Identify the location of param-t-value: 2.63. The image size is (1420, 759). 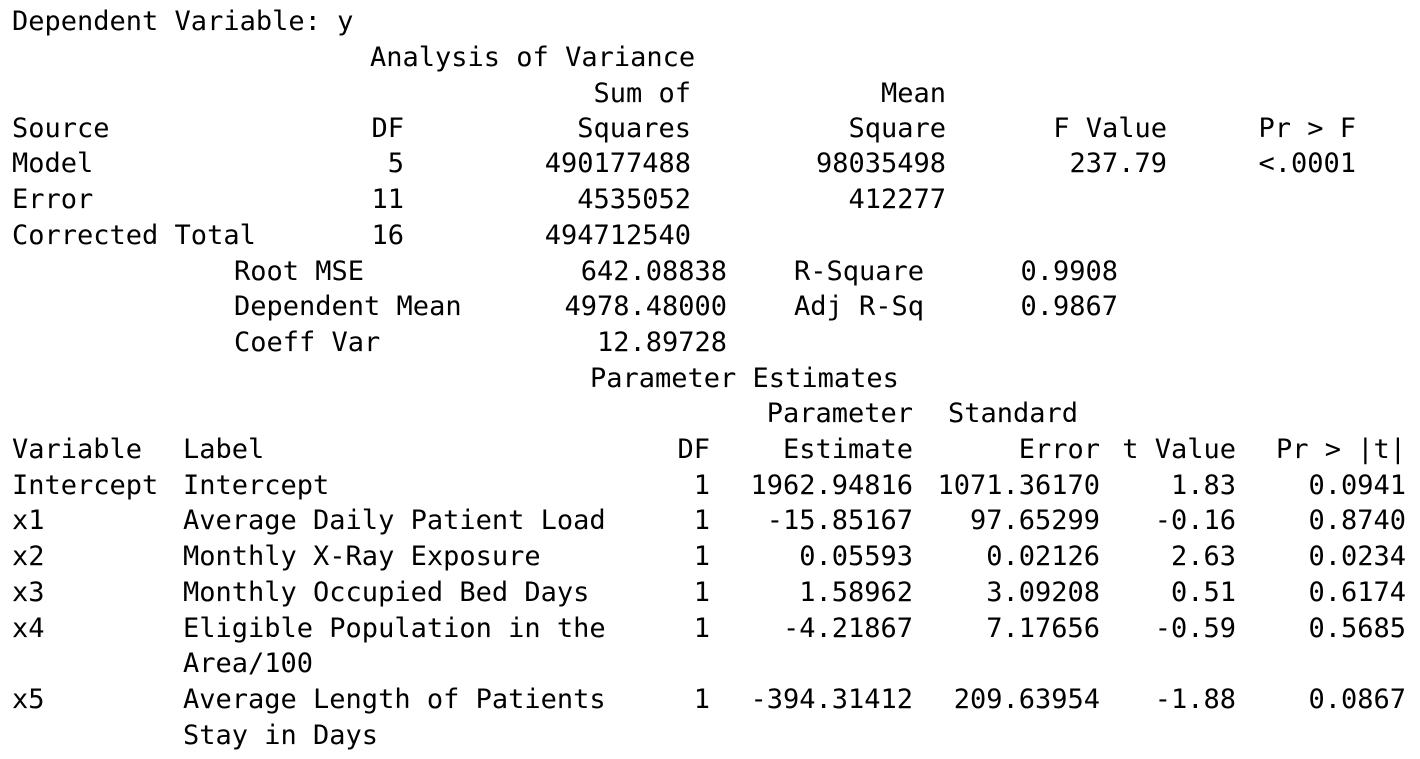
(1203, 556).